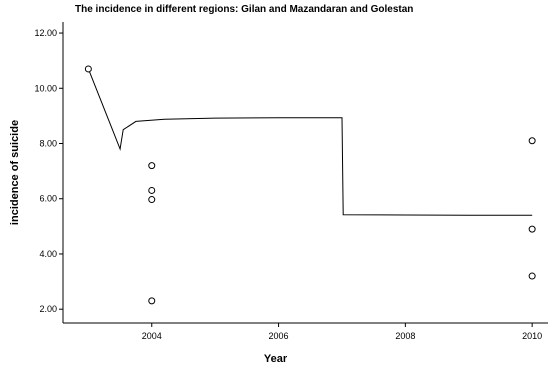  Describe the element at coordinates (15, 172) in the screenshot. I see `y-axis-title: incidence of suicide` at that location.